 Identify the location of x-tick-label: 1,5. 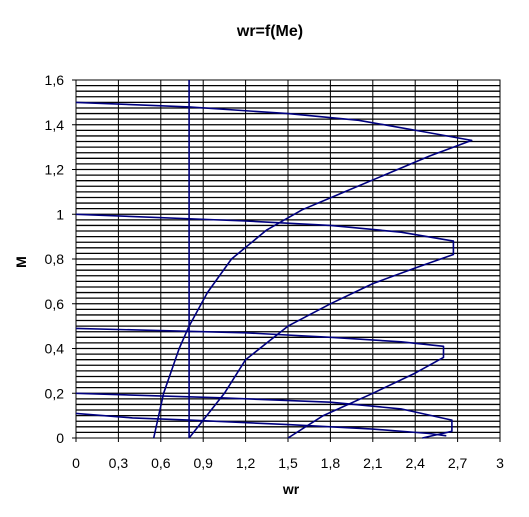
(288, 463).